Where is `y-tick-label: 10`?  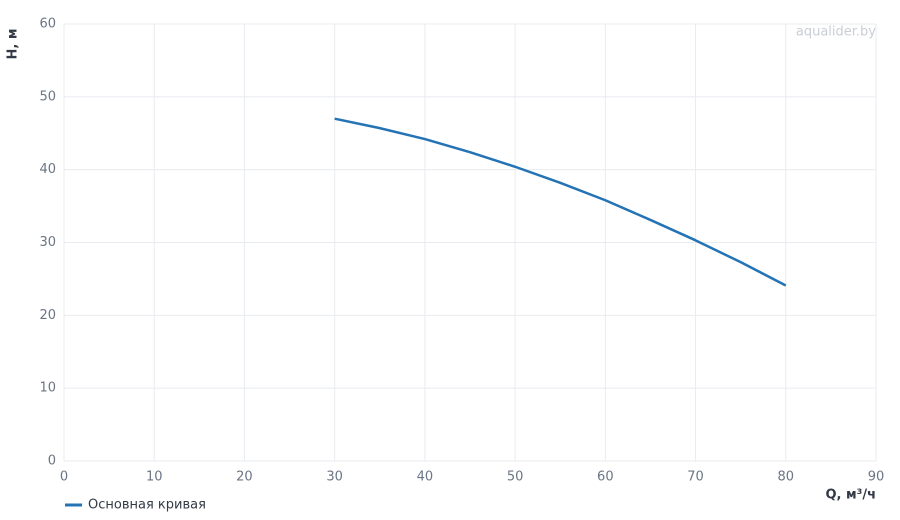
y-tick-label: 10 is located at coordinates (47, 388).